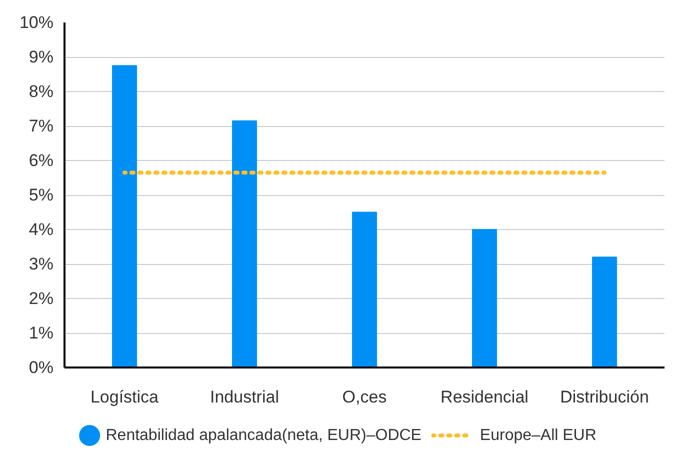 Image resolution: width=676 pixels, height=473 pixels. What do you see at coordinates (41, 367) in the screenshot?
I see `y-tick-label: 0%` at bounding box center [41, 367].